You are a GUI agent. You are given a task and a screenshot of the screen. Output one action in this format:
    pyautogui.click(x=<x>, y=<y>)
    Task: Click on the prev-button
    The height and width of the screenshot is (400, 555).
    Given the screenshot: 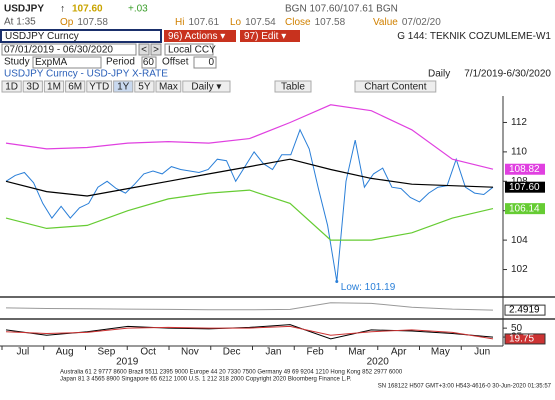 What is the action you would take?
    pyautogui.click(x=144, y=49)
    